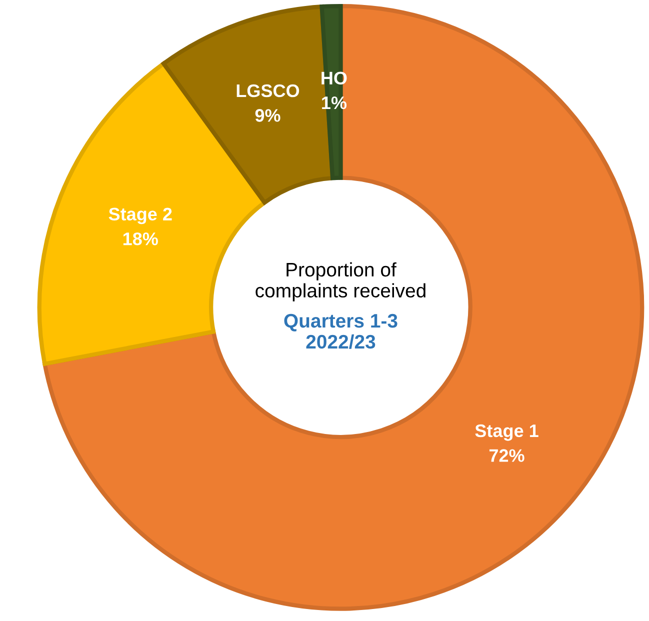 The width and height of the screenshot is (649, 621). What do you see at coordinates (506, 455) in the screenshot?
I see `data-label: 72%` at bounding box center [506, 455].